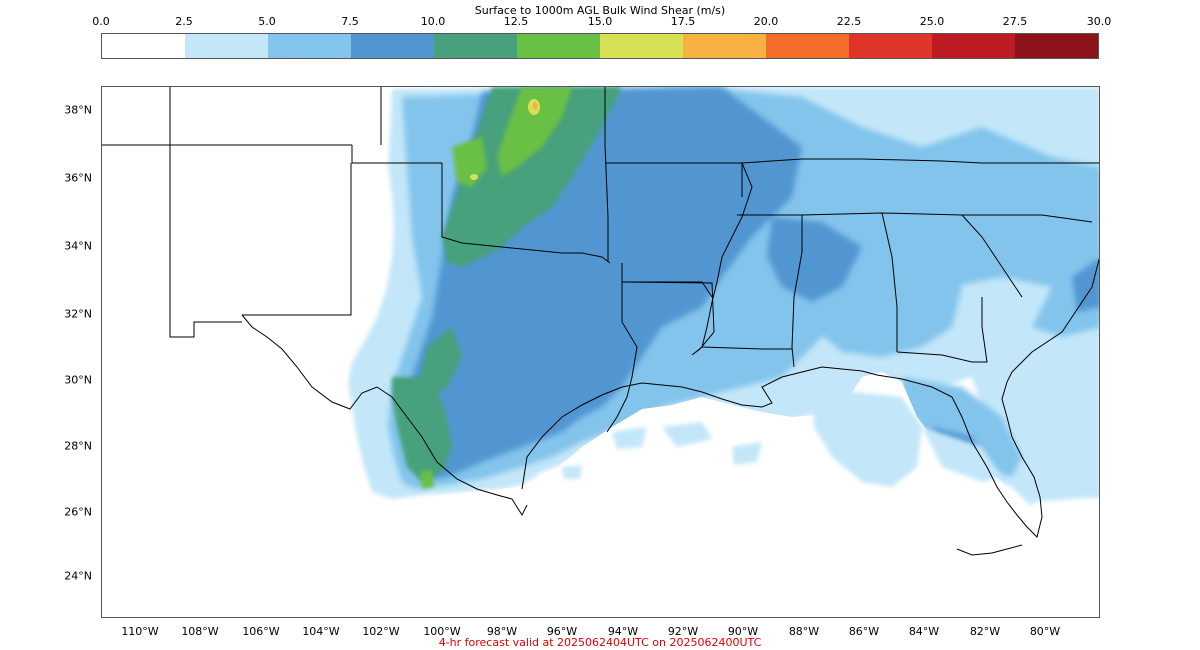  What do you see at coordinates (804, 631) in the screenshot?
I see `lon-label: 88°W` at bounding box center [804, 631].